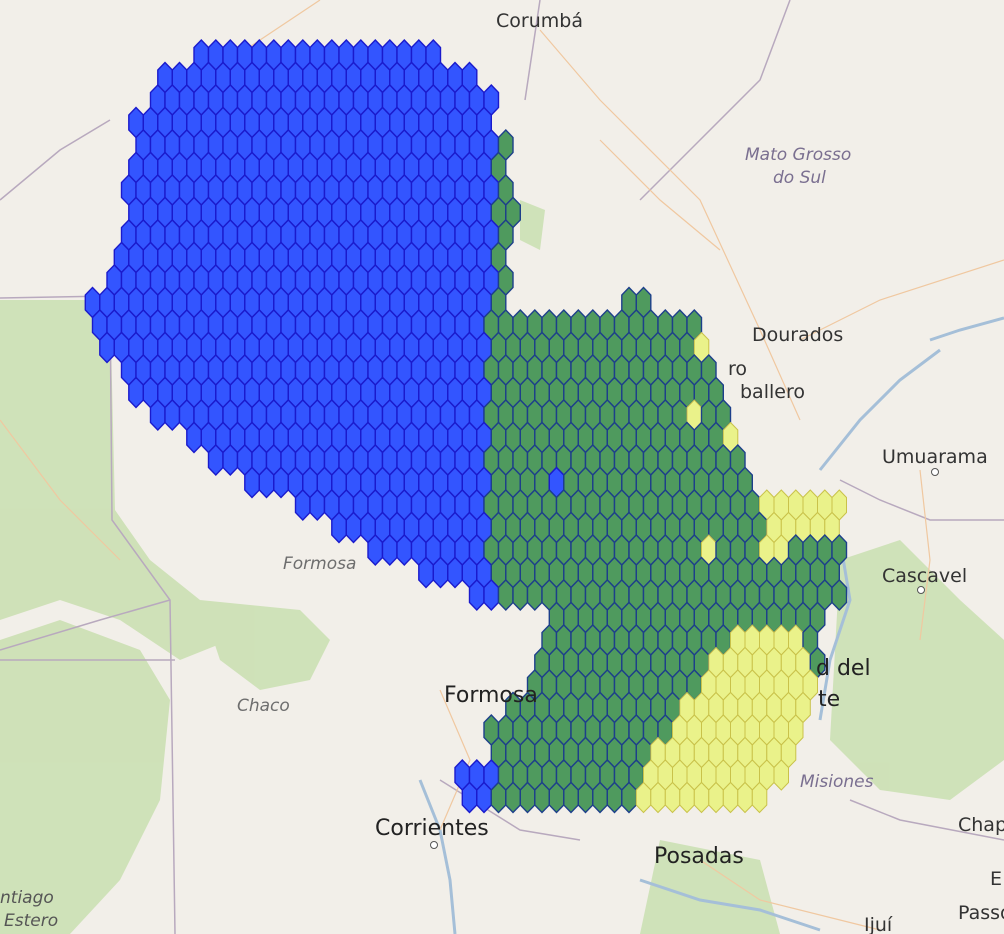 The image size is (1004, 934). What do you see at coordinates (996, 879) in the screenshot?
I see `label-e: E` at bounding box center [996, 879].